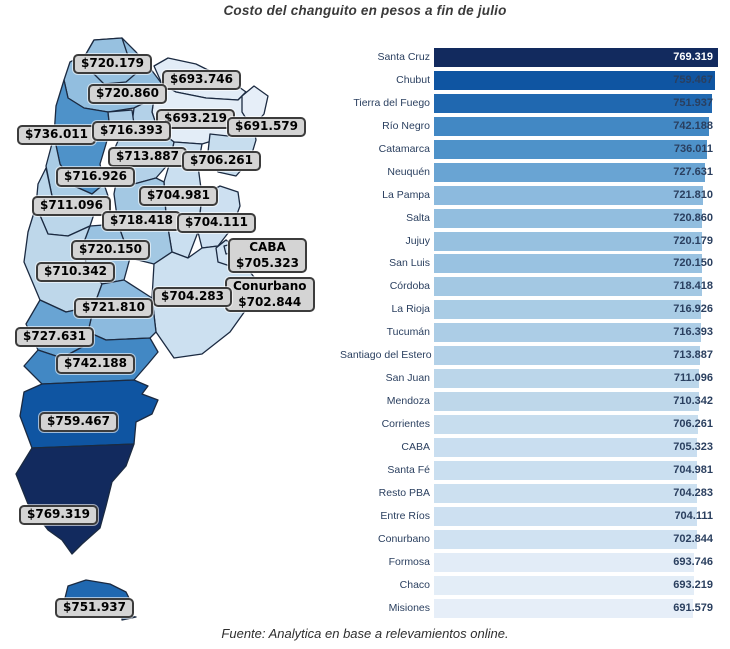 The height and width of the screenshot is (649, 730). What do you see at coordinates (268, 262) in the screenshot?
I see `map-callout-text: $705.323` at bounding box center [268, 262].